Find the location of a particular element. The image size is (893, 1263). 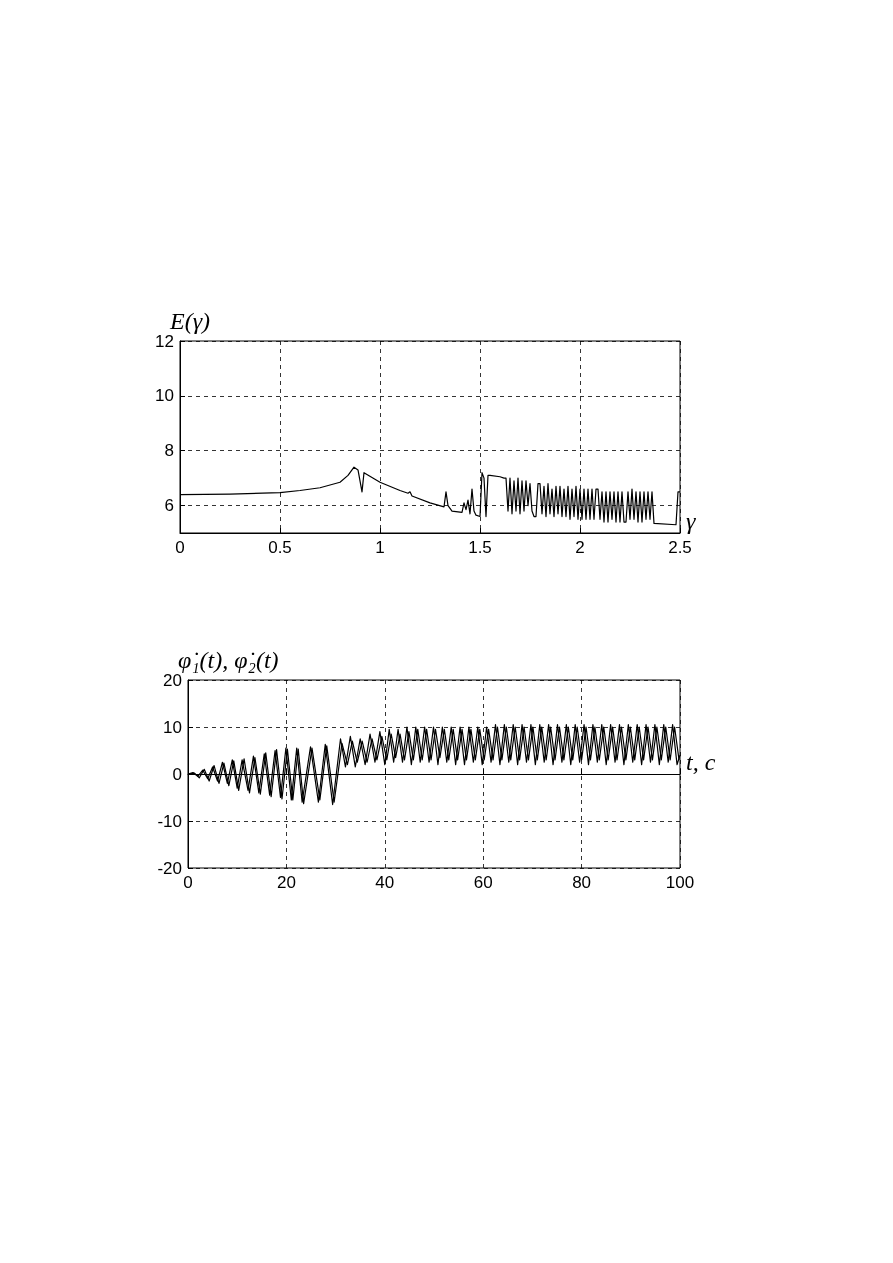

x-tick-label: 1.5 is located at coordinates (480, 547).